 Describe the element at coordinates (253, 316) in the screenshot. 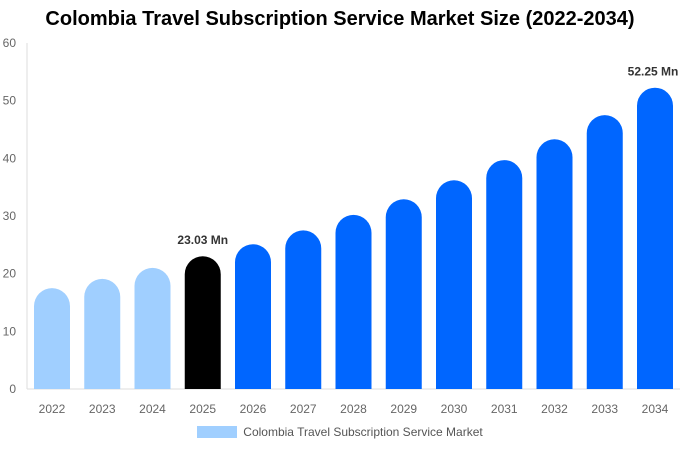

I see `bar-2026` at that location.